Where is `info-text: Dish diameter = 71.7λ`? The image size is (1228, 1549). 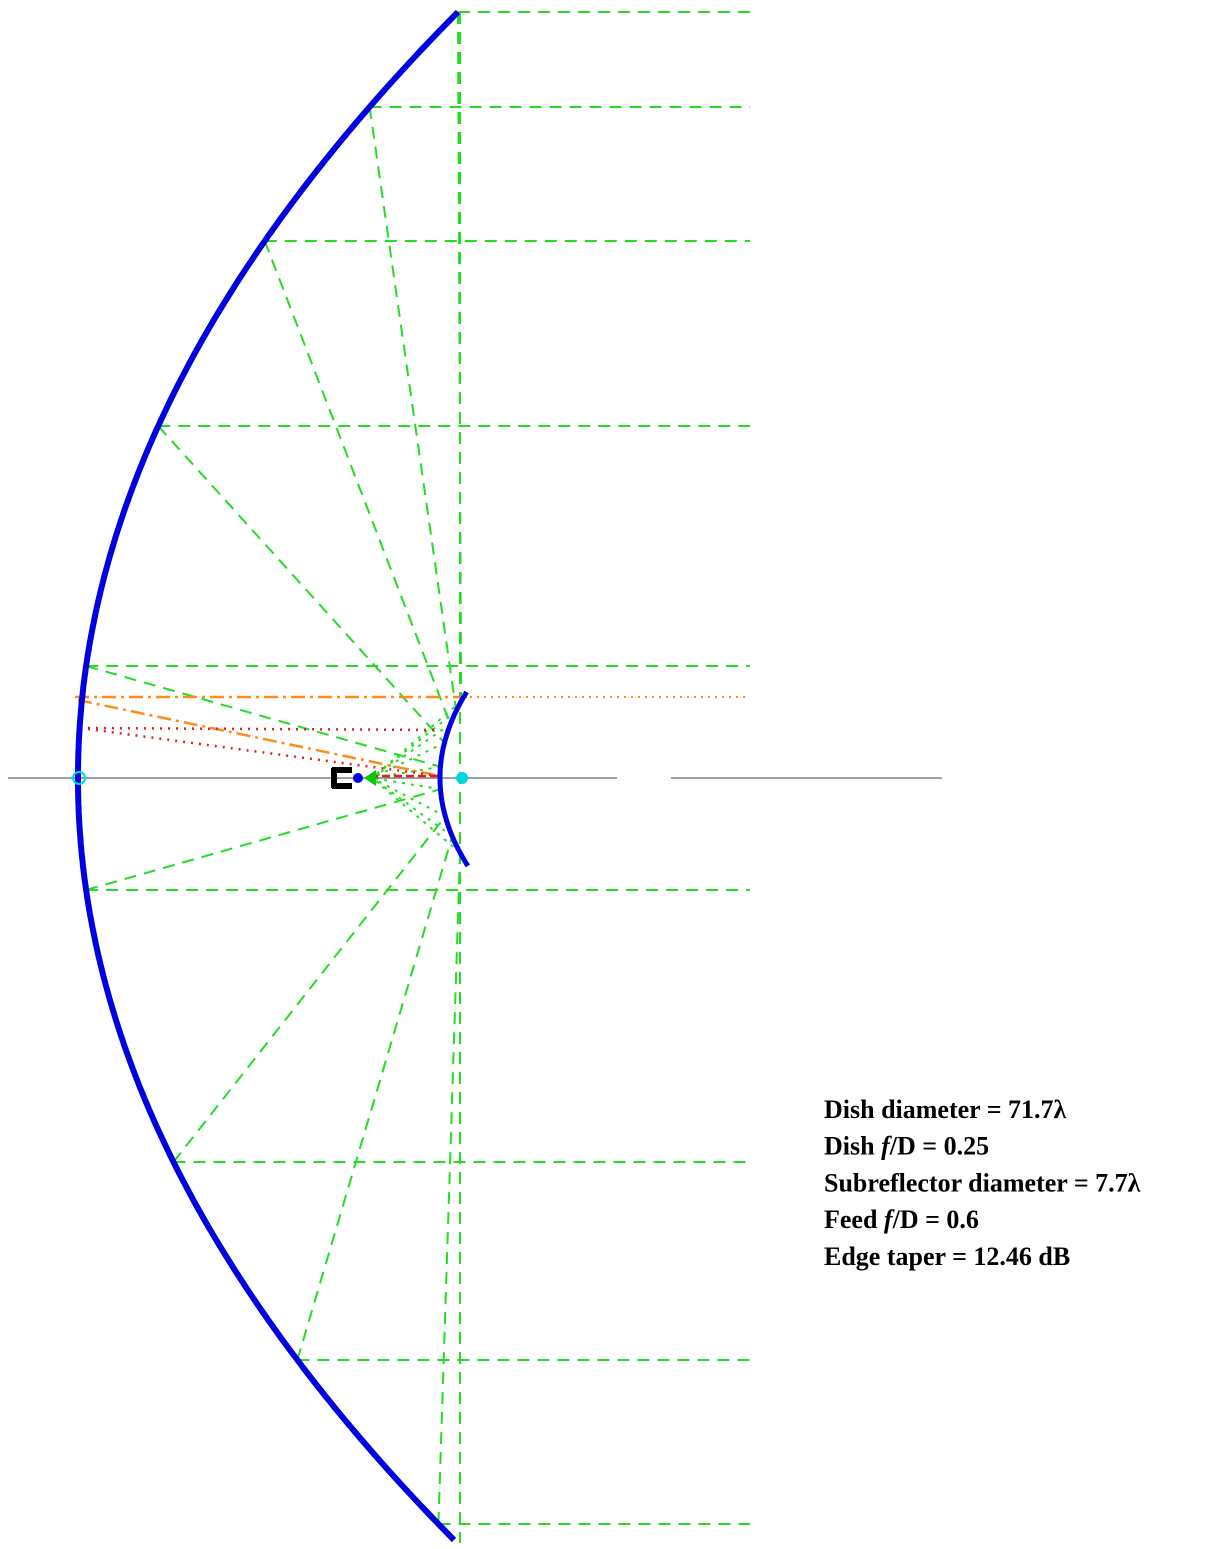
info-text: Dish diameter = 71.7λ is located at coordinates (945, 1109).